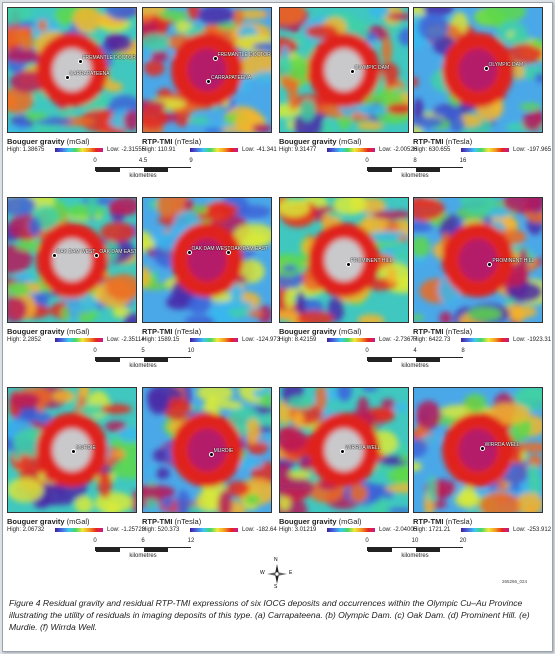  Describe the element at coordinates (432, 340) in the screenshot. I see `high-value: High: 6422.73` at that location.